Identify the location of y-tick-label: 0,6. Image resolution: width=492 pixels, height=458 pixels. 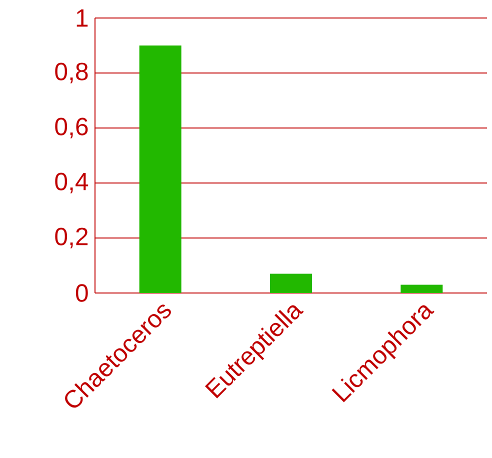
(71, 128).